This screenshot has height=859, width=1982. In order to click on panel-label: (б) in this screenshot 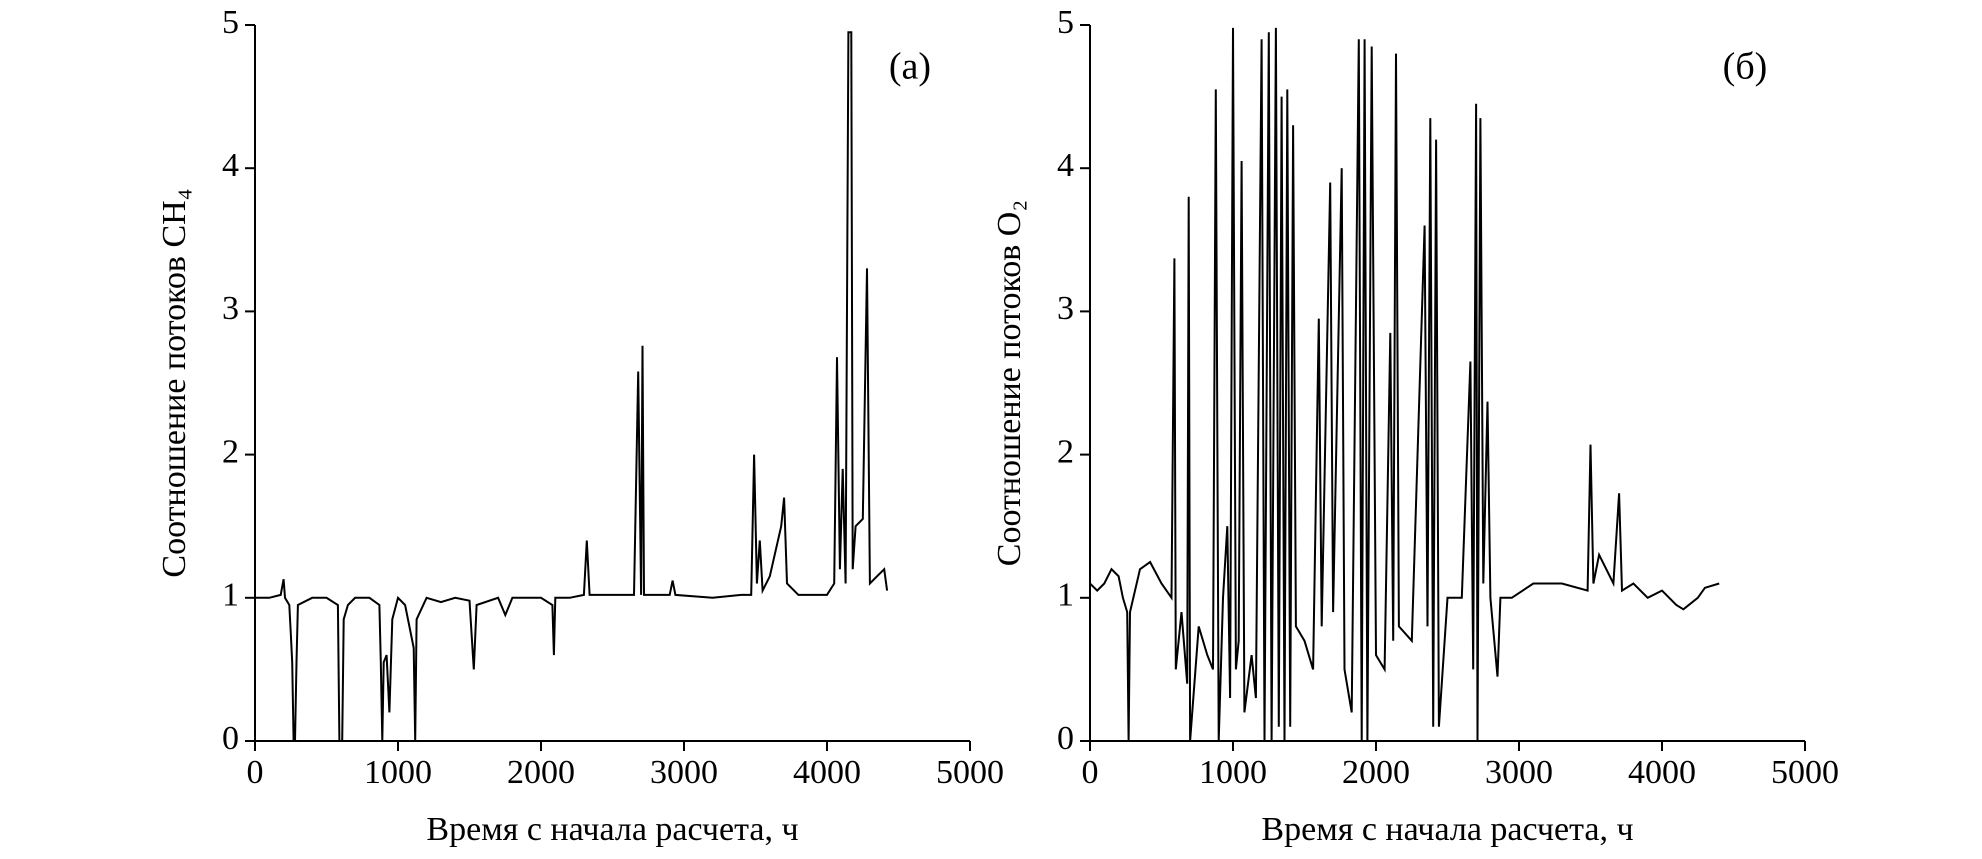, I will do `click(1745, 67)`.